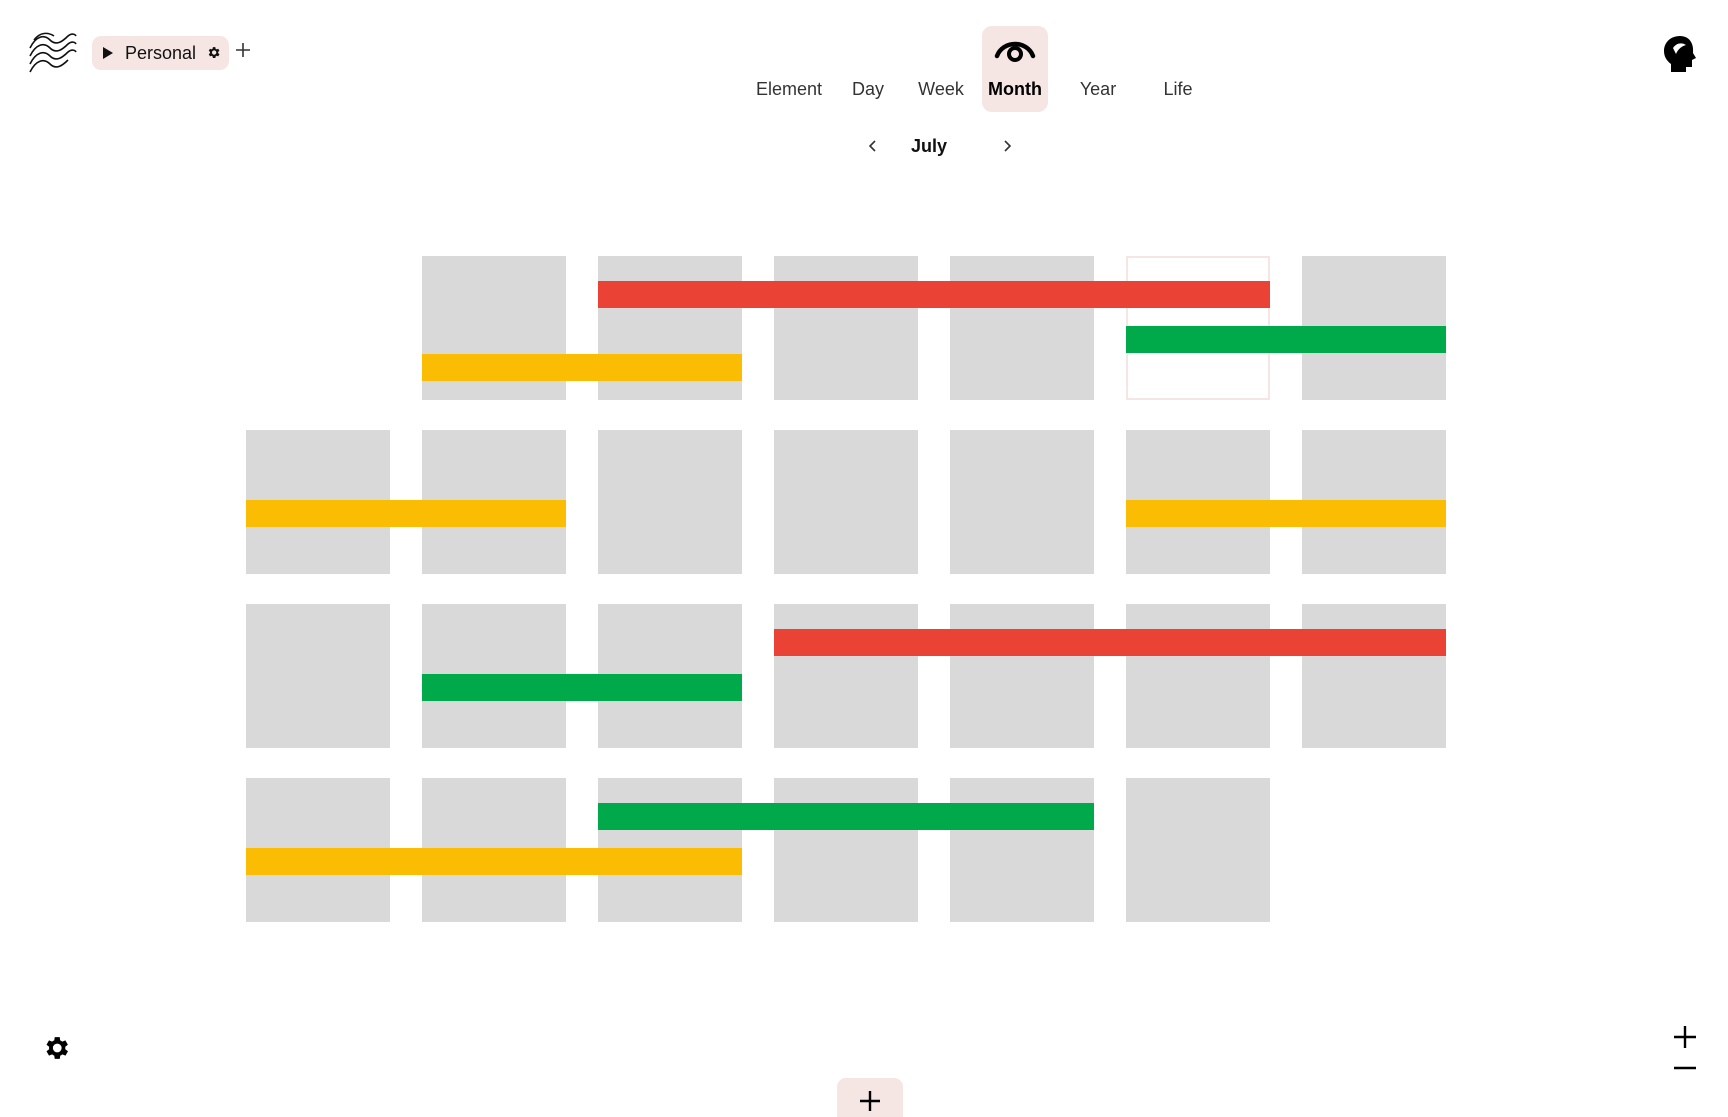 Image resolution: width=1728 pixels, height=1117 pixels. What do you see at coordinates (1178, 69) in the screenshot?
I see `tab-life: Life` at bounding box center [1178, 69].